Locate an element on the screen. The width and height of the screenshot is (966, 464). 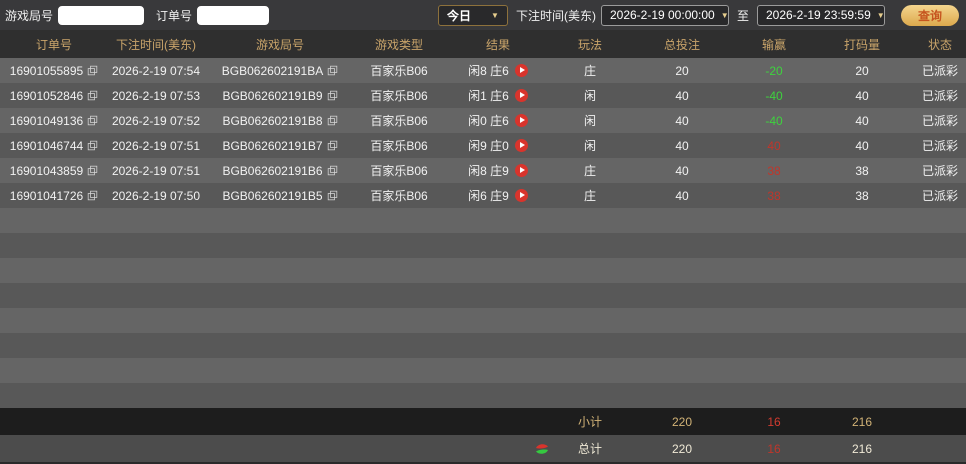
date-to-select: 2026-2-19 23:59:59 ▼ is located at coordinates (820, 15).